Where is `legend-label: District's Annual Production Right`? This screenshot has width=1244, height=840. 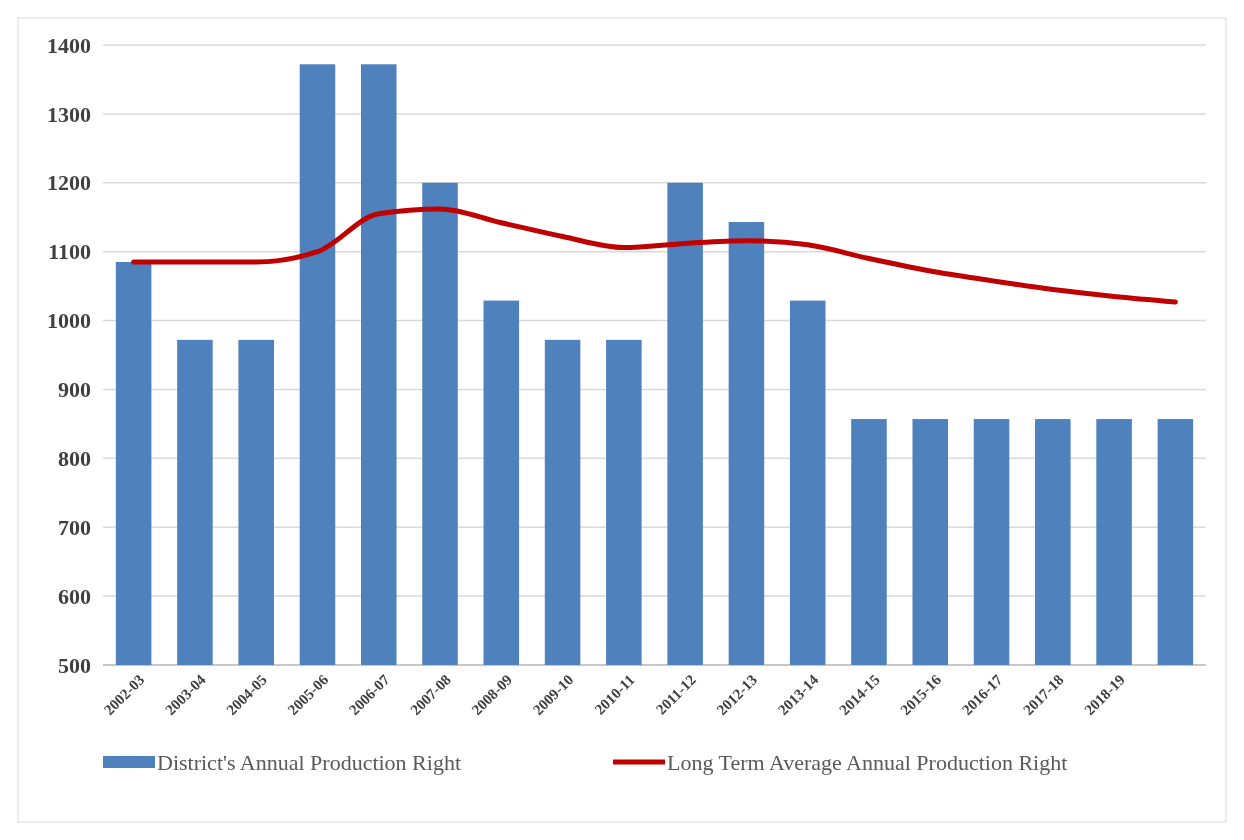 legend-label: District's Annual Production Right is located at coordinates (309, 762).